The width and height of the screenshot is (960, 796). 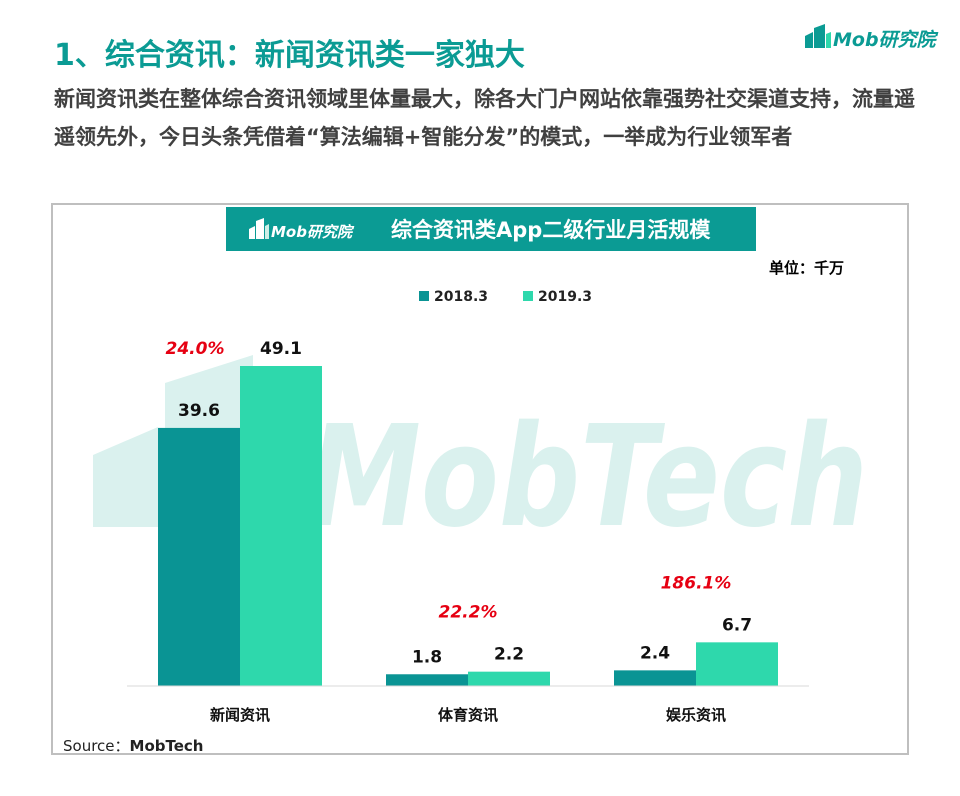 I want to click on source-prefix: Source：, so click(x=96, y=745).